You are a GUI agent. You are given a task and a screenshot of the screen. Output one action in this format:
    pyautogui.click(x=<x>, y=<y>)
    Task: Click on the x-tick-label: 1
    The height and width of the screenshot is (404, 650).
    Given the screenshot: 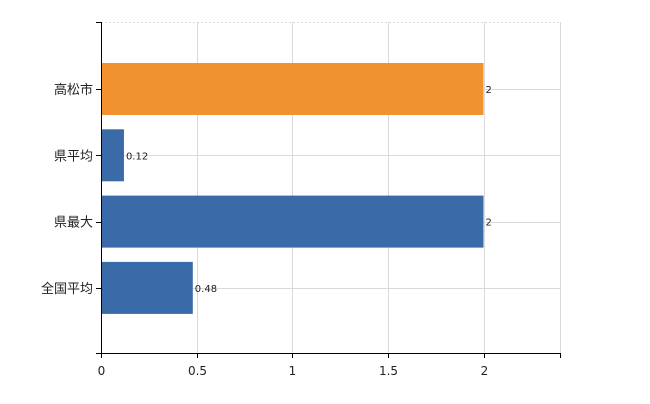 What is the action you would take?
    pyautogui.click(x=293, y=371)
    